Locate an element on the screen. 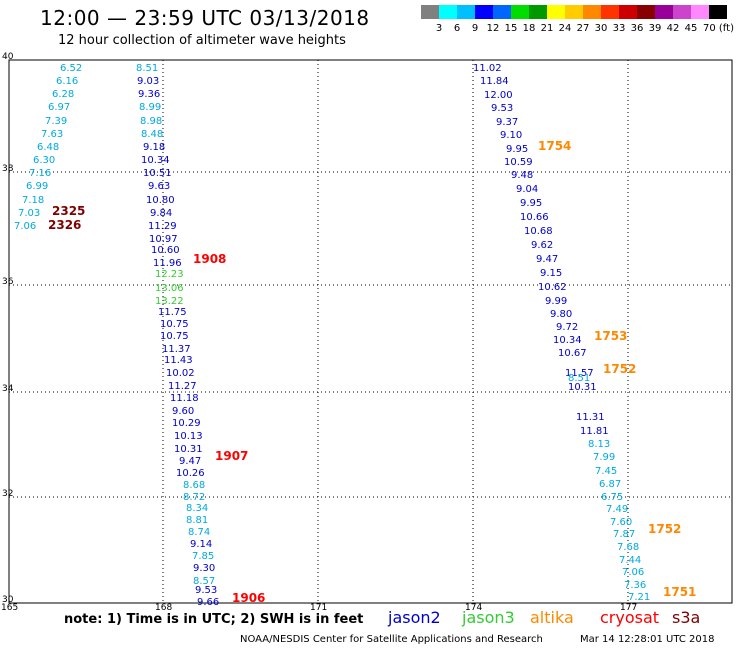  wave-height-value: 8.13 is located at coordinates (599, 444).